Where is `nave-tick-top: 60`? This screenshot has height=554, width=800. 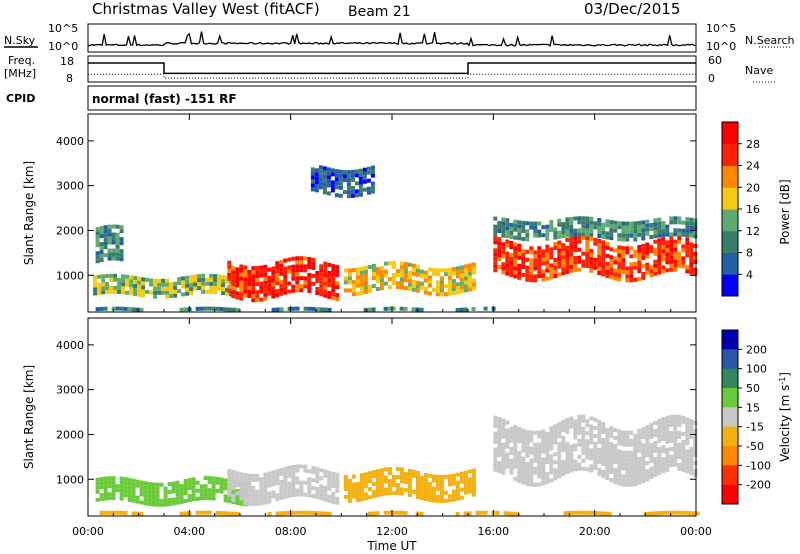 nave-tick-top: 60 is located at coordinates (715, 60).